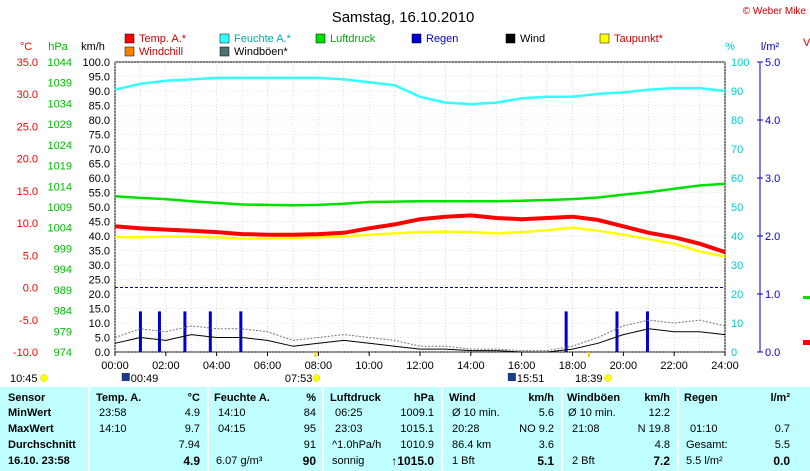 The height and width of the screenshot is (471, 810). I want to click on legend-label: Windchill, so click(161, 52).